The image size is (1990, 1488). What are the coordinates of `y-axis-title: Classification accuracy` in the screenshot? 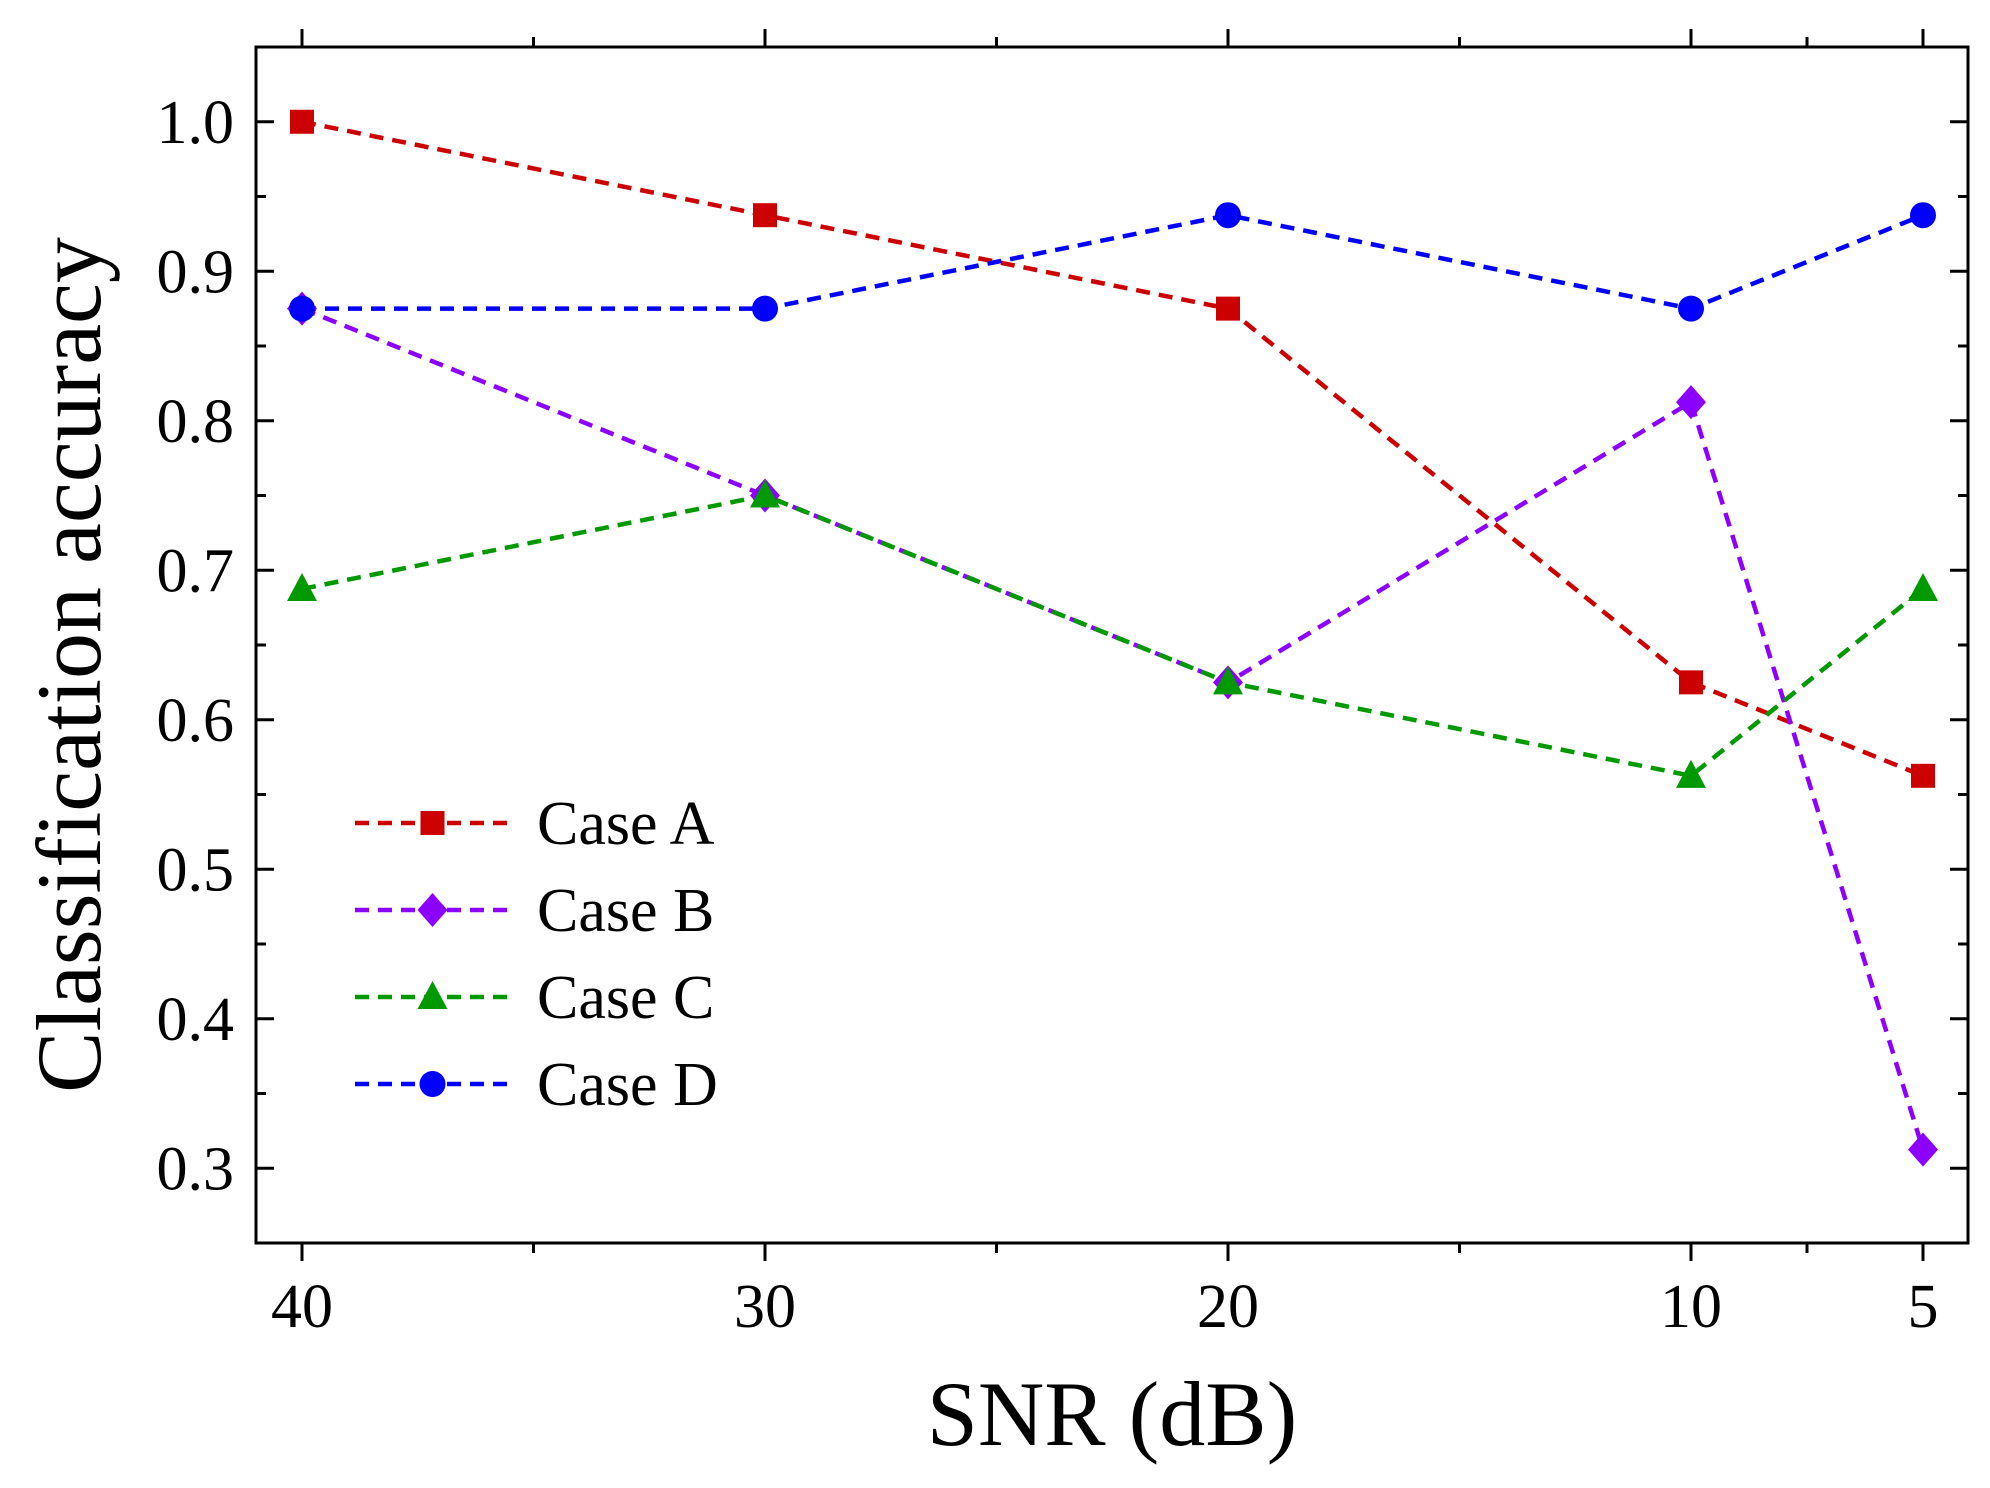 It's located at (69, 665).